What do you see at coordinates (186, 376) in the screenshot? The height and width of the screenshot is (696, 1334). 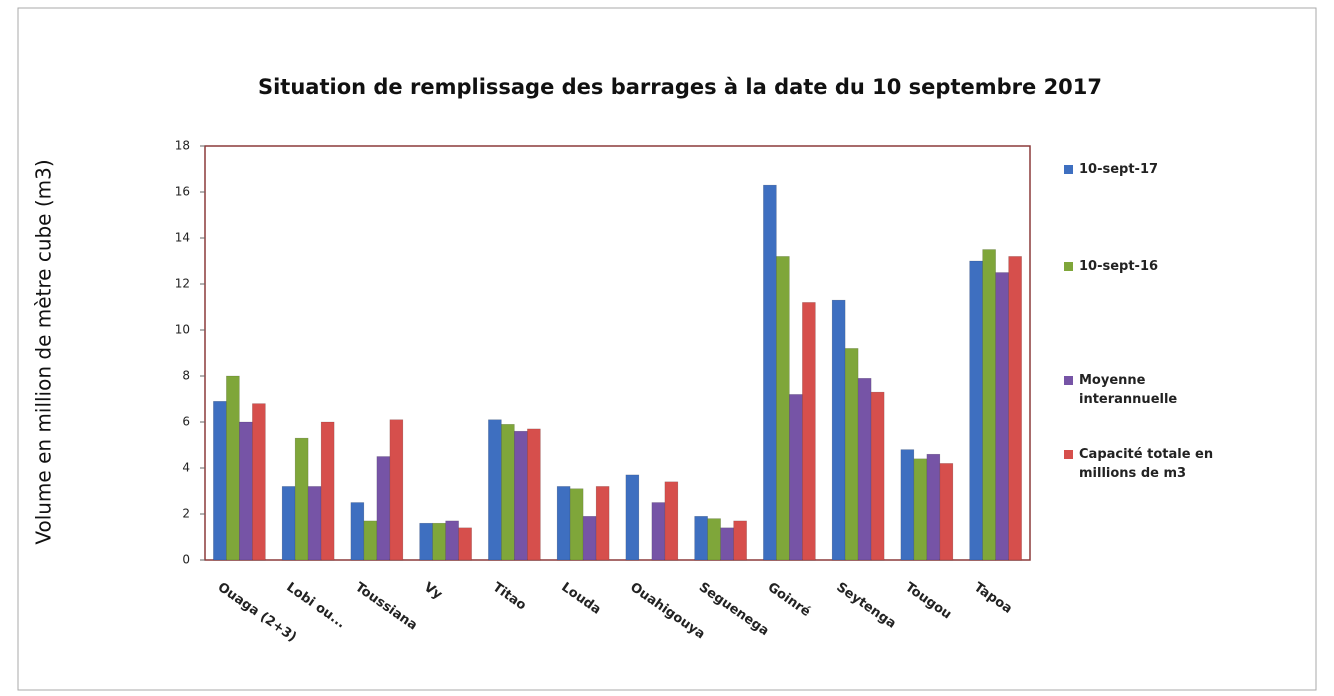 I see `y-tick-label: 8` at bounding box center [186, 376].